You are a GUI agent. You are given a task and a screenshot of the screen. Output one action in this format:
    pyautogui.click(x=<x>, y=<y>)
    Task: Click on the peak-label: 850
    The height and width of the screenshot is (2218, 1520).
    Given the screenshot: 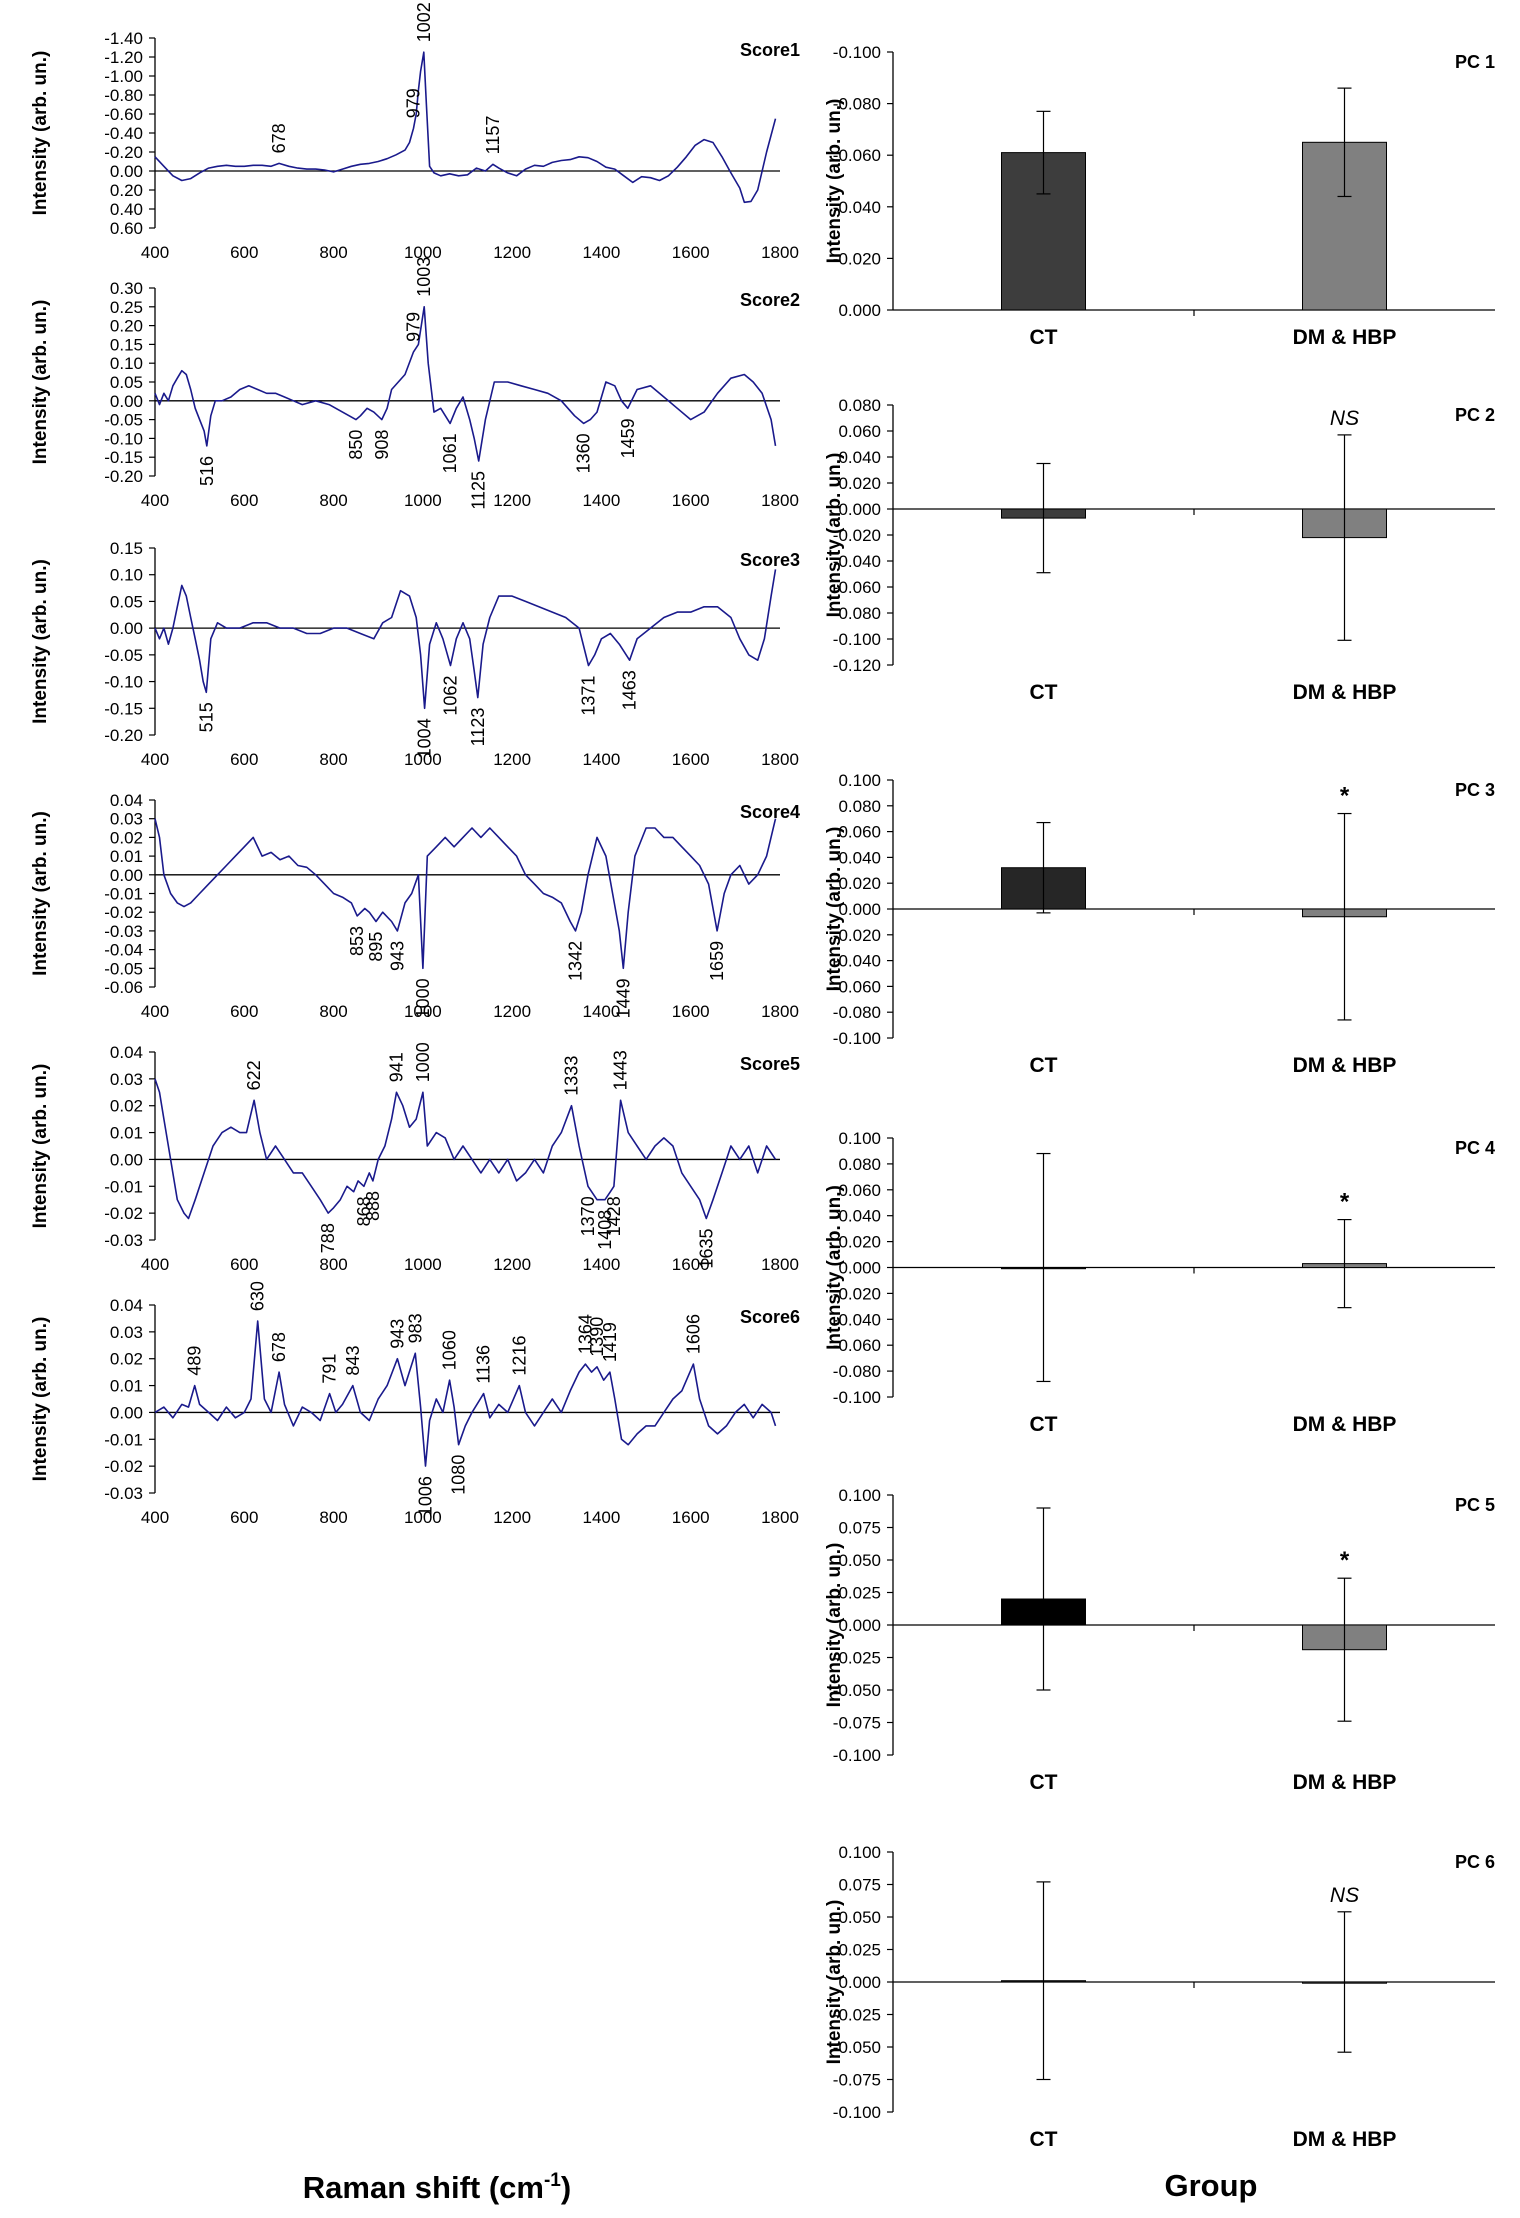 What is the action you would take?
    pyautogui.click(x=356, y=445)
    